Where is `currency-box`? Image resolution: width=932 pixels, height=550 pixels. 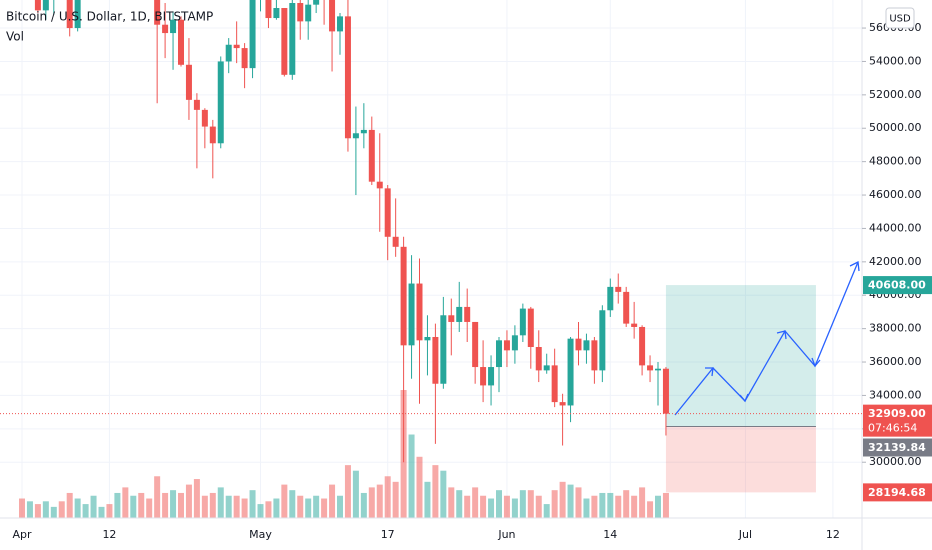
currency-box is located at coordinates (900, 18).